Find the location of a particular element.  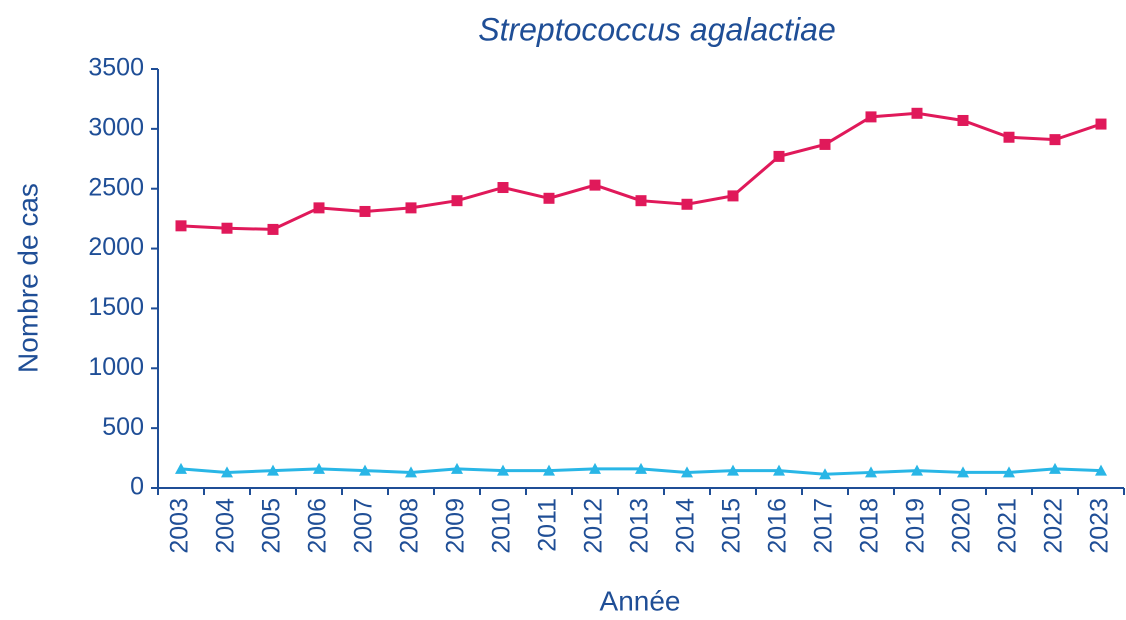

x-tick-label: 2008 is located at coordinates (410, 526).